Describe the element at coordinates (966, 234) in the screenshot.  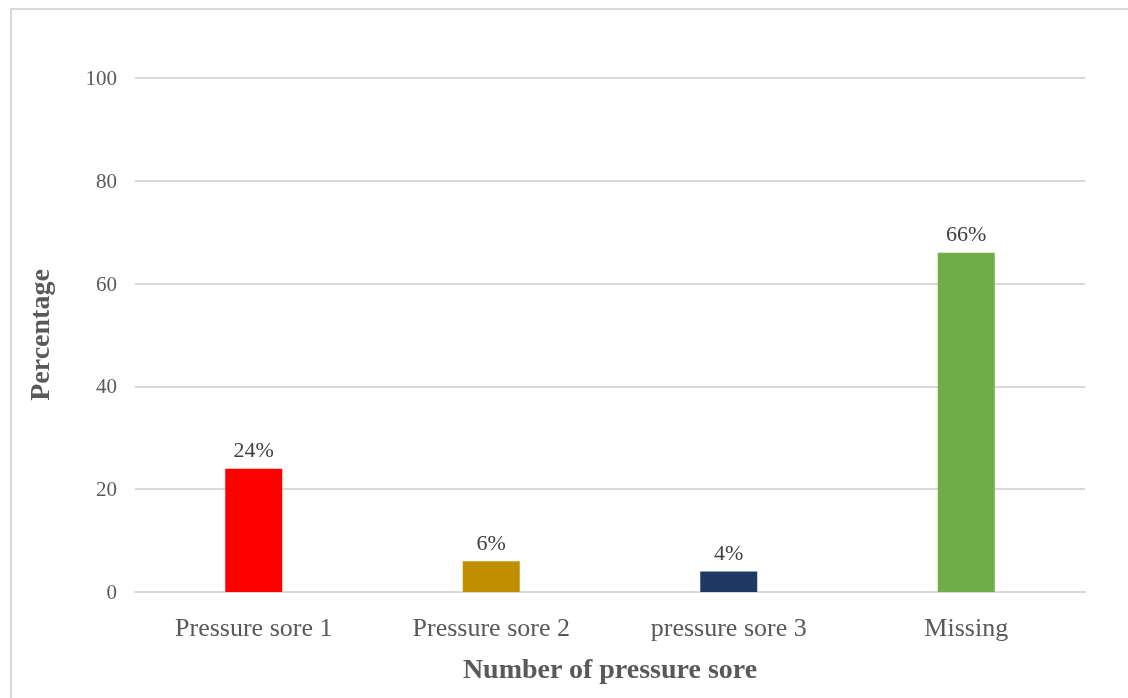
I see `data-label: 66%` at that location.